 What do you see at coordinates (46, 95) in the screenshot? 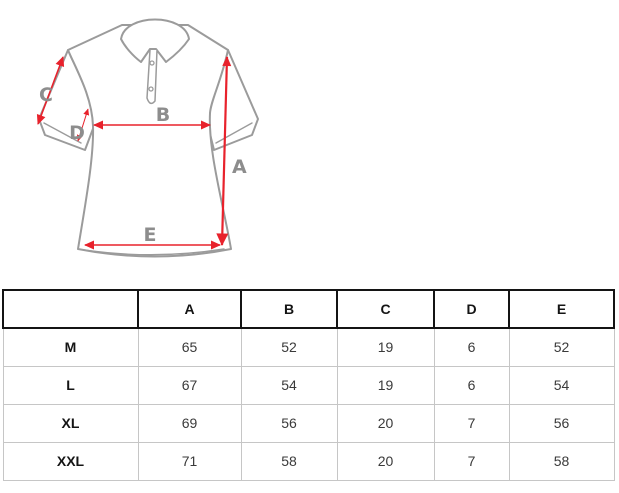
I see `label-c: C` at bounding box center [46, 95].